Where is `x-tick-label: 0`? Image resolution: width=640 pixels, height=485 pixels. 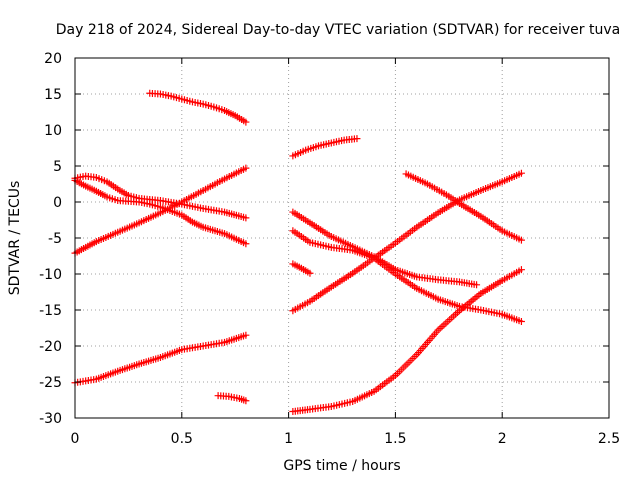 x-tick-label: 0 is located at coordinates (75, 439).